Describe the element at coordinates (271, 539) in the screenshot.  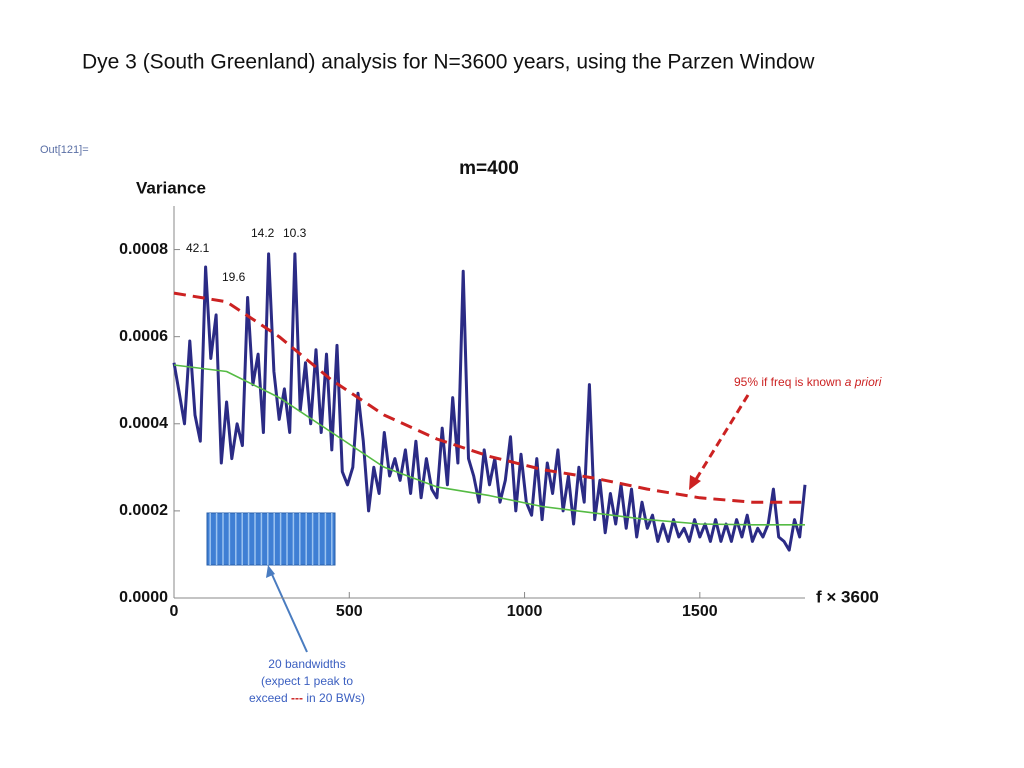
I see `bandwidth-box` at that location.